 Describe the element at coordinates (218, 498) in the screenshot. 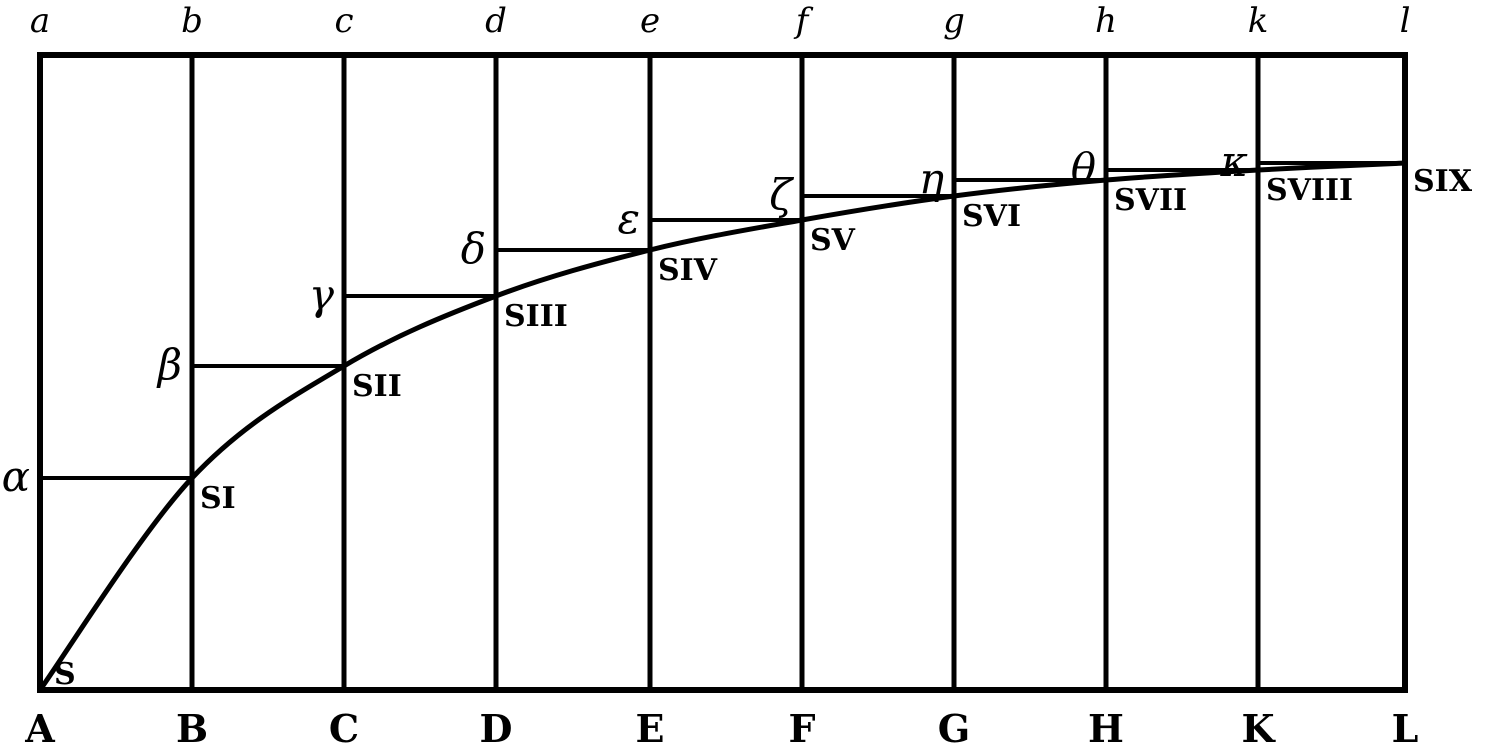

I see `point-label-s1: SI` at that location.